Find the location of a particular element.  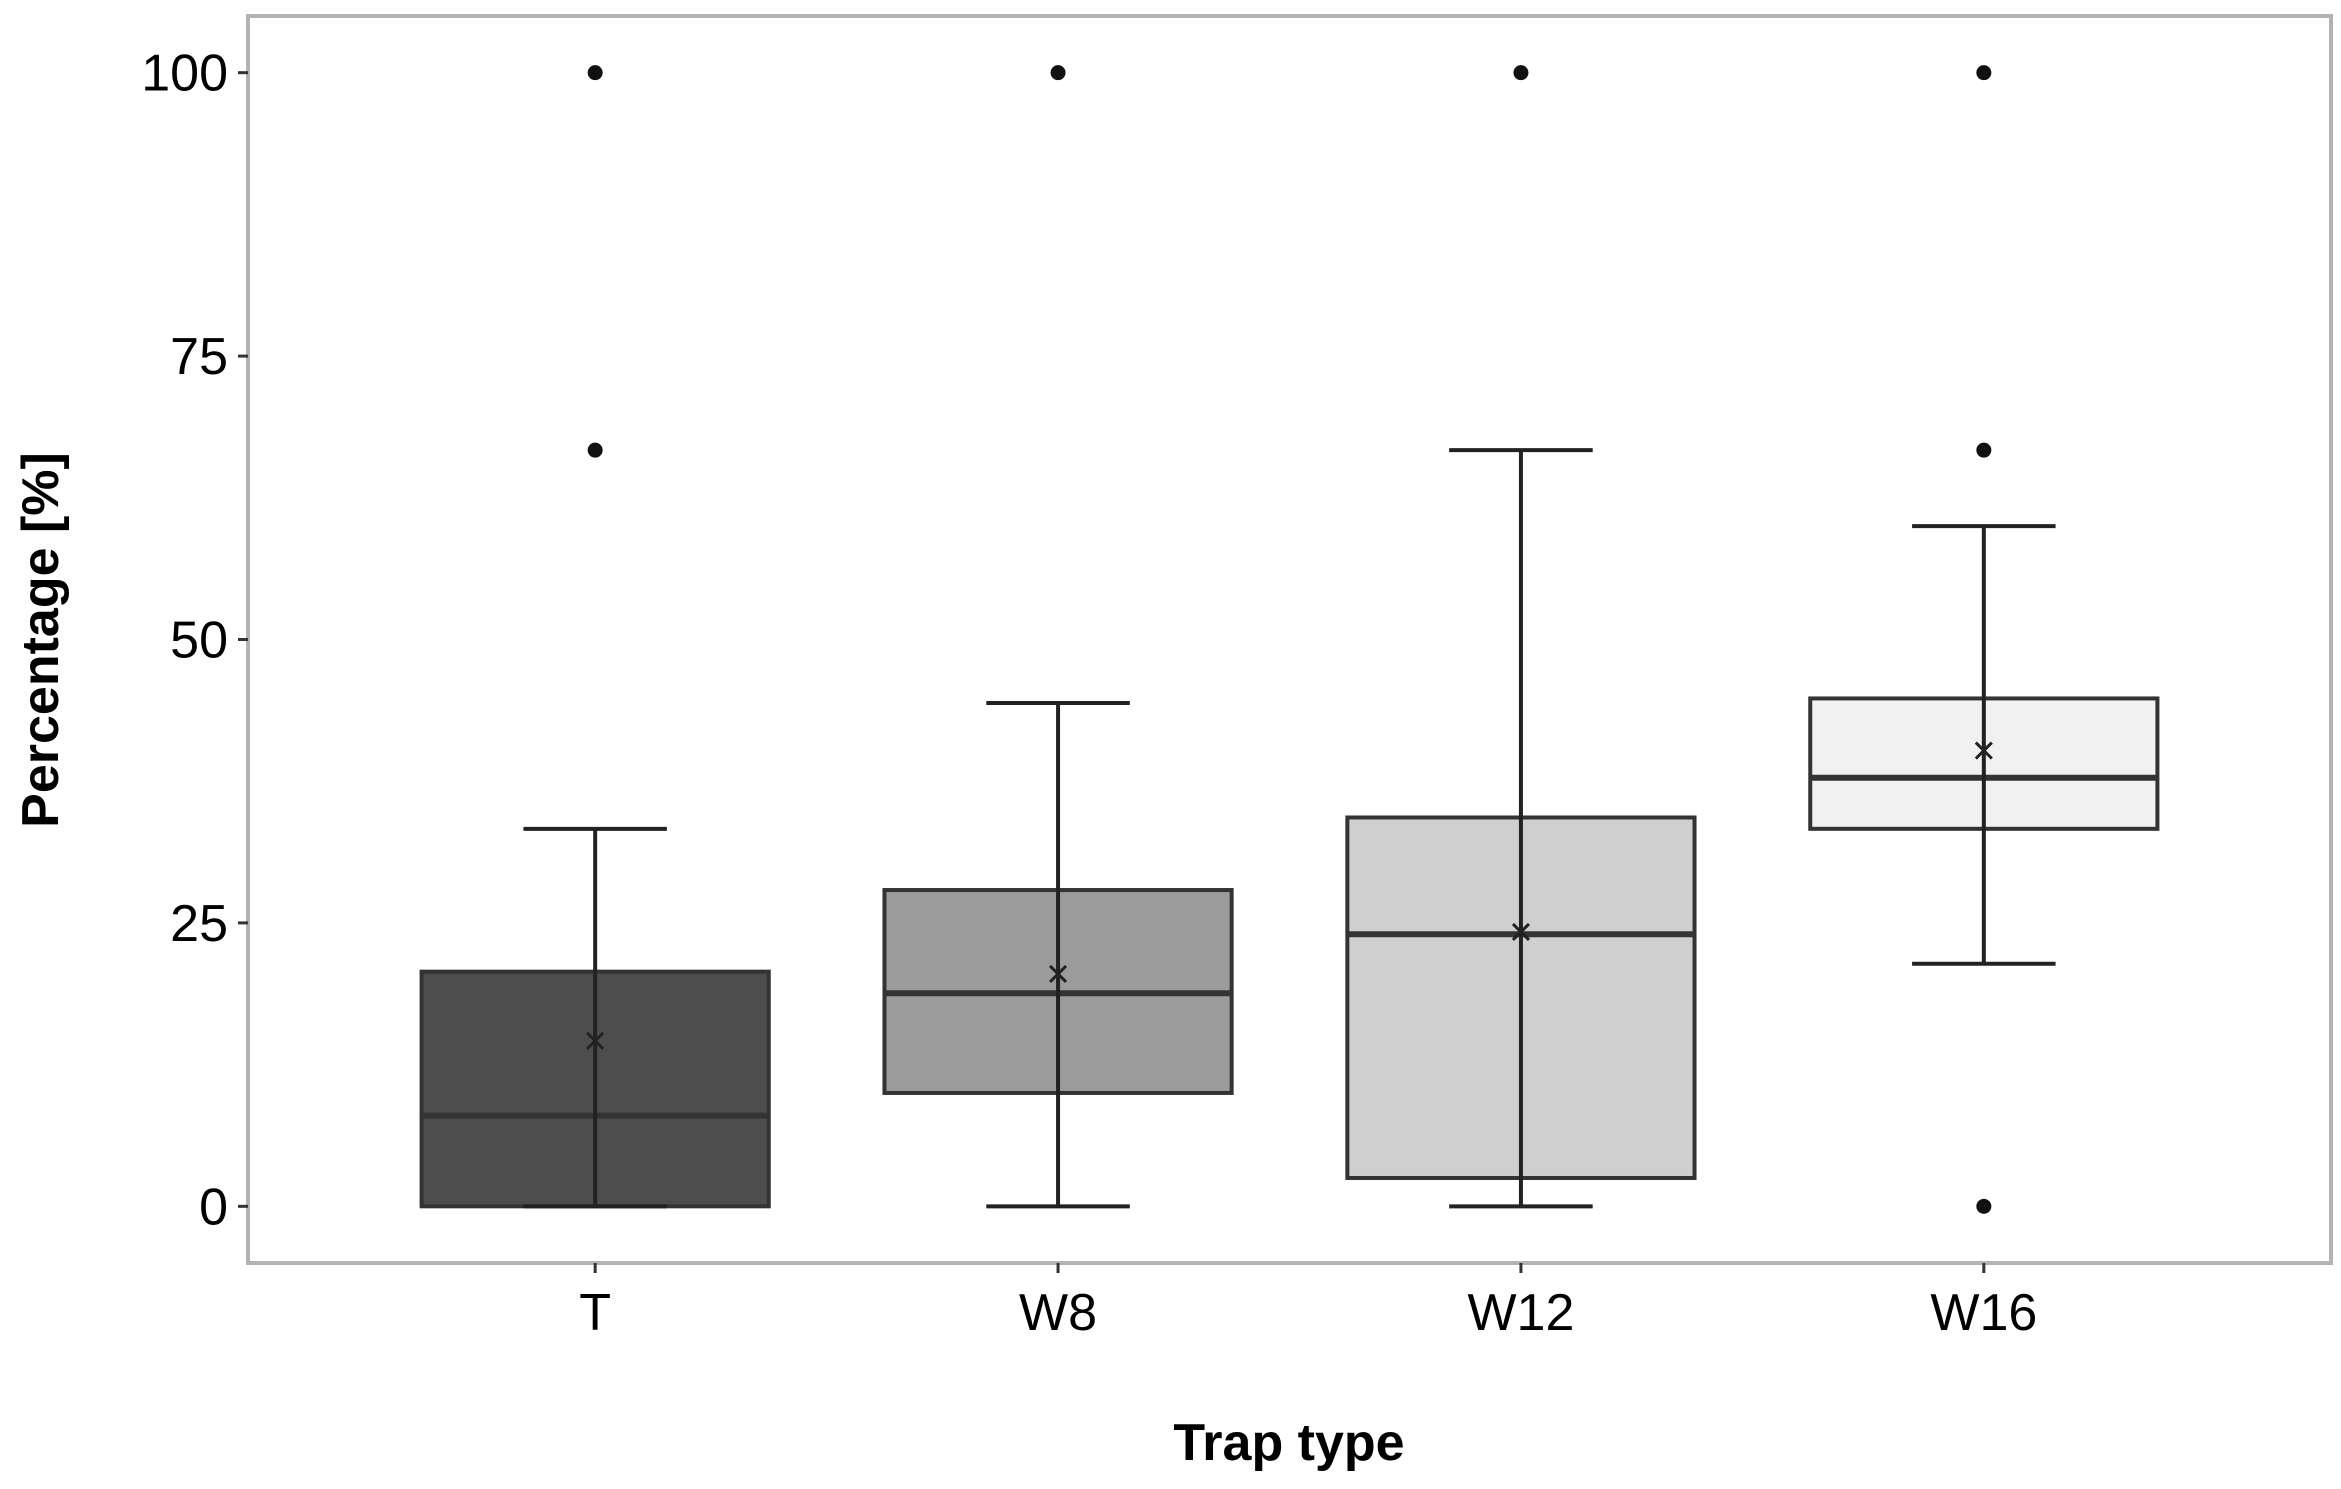

y-axis: 0 25 50 75 100 is located at coordinates (194, 640).